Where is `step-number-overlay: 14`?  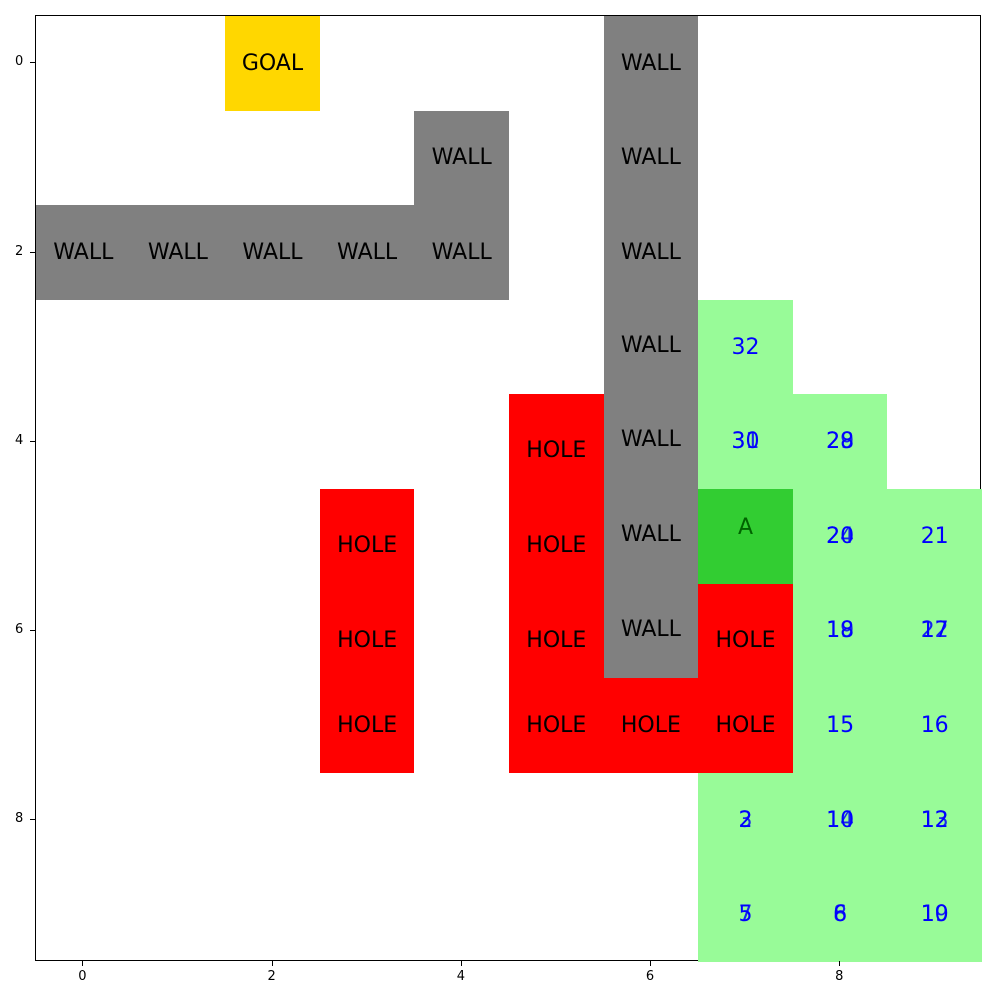 step-number-overlay: 14 is located at coordinates (840, 820).